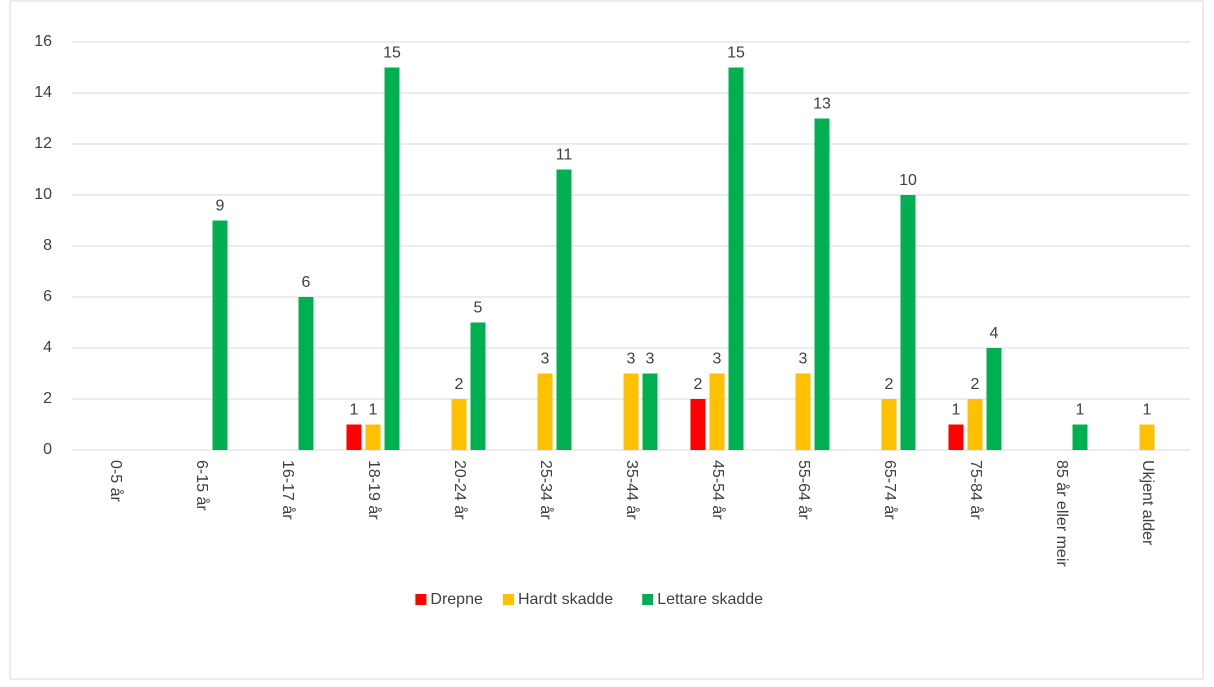 This screenshot has height=687, width=1214. What do you see at coordinates (460, 490) in the screenshot?
I see `x-tick-label: 20-24 år` at bounding box center [460, 490].